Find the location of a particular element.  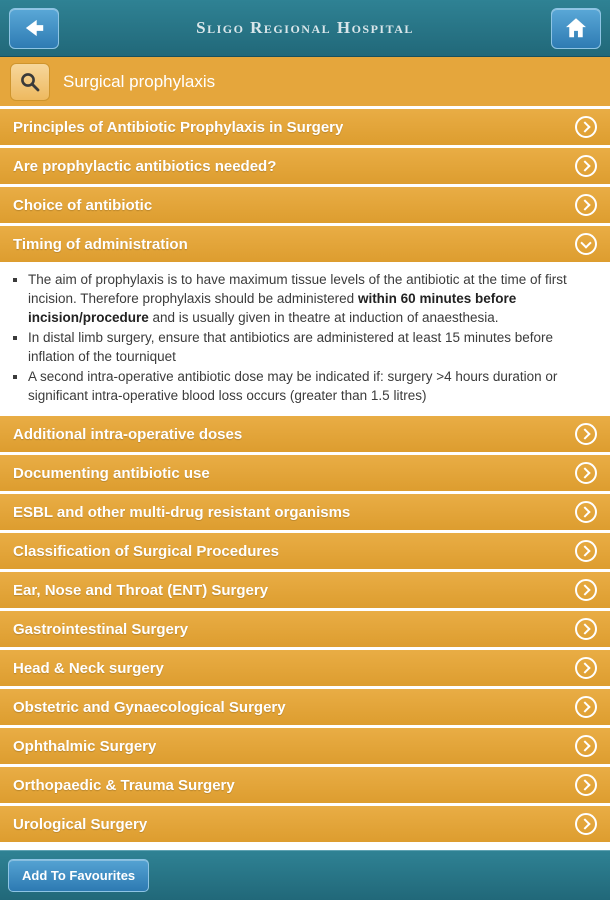

back-arrow-icon is located at coordinates (34, 28).